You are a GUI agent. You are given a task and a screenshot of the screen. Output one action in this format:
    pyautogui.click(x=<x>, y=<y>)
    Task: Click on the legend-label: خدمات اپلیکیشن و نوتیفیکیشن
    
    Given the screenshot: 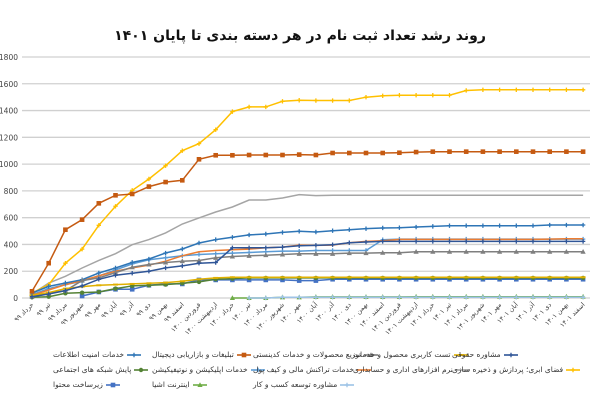 What is the action you would take?
    pyautogui.click(x=200, y=369)
    